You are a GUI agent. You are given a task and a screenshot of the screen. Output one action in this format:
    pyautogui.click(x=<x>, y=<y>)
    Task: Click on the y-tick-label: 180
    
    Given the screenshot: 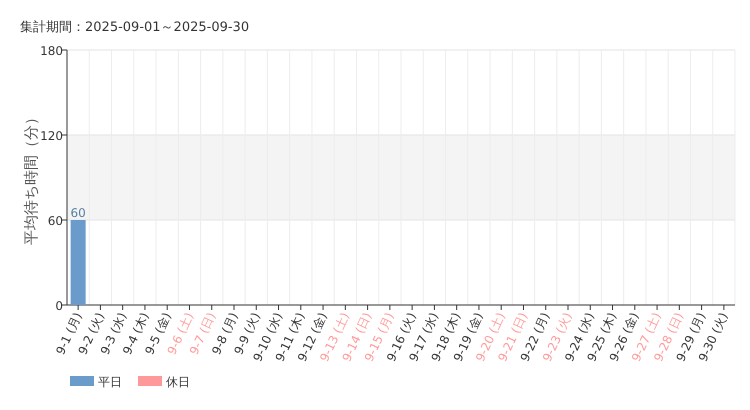 What is the action you would take?
    pyautogui.click(x=51, y=51)
    